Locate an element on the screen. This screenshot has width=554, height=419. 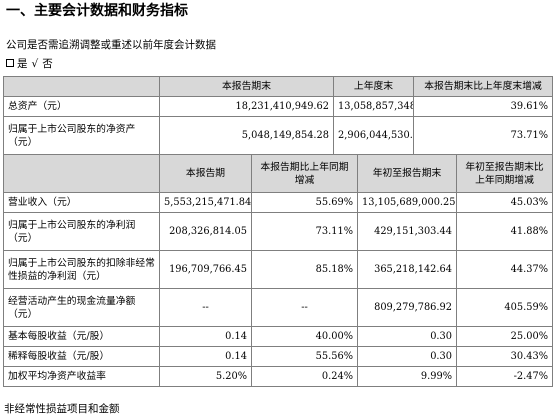
table-cell: 2,906,044,530.94 is located at coordinates (374, 135).